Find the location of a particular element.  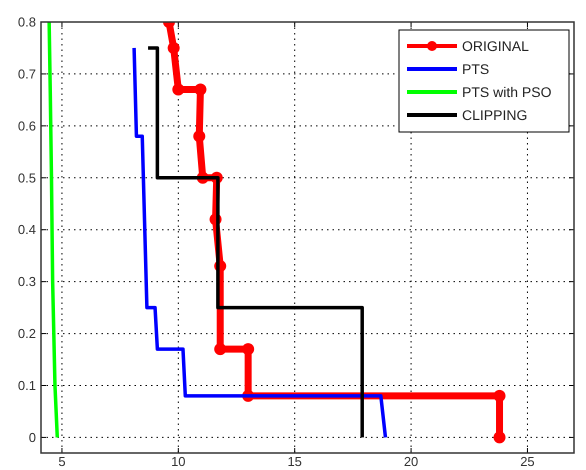

y-tick-label: 0.8 is located at coordinates (27, 22).